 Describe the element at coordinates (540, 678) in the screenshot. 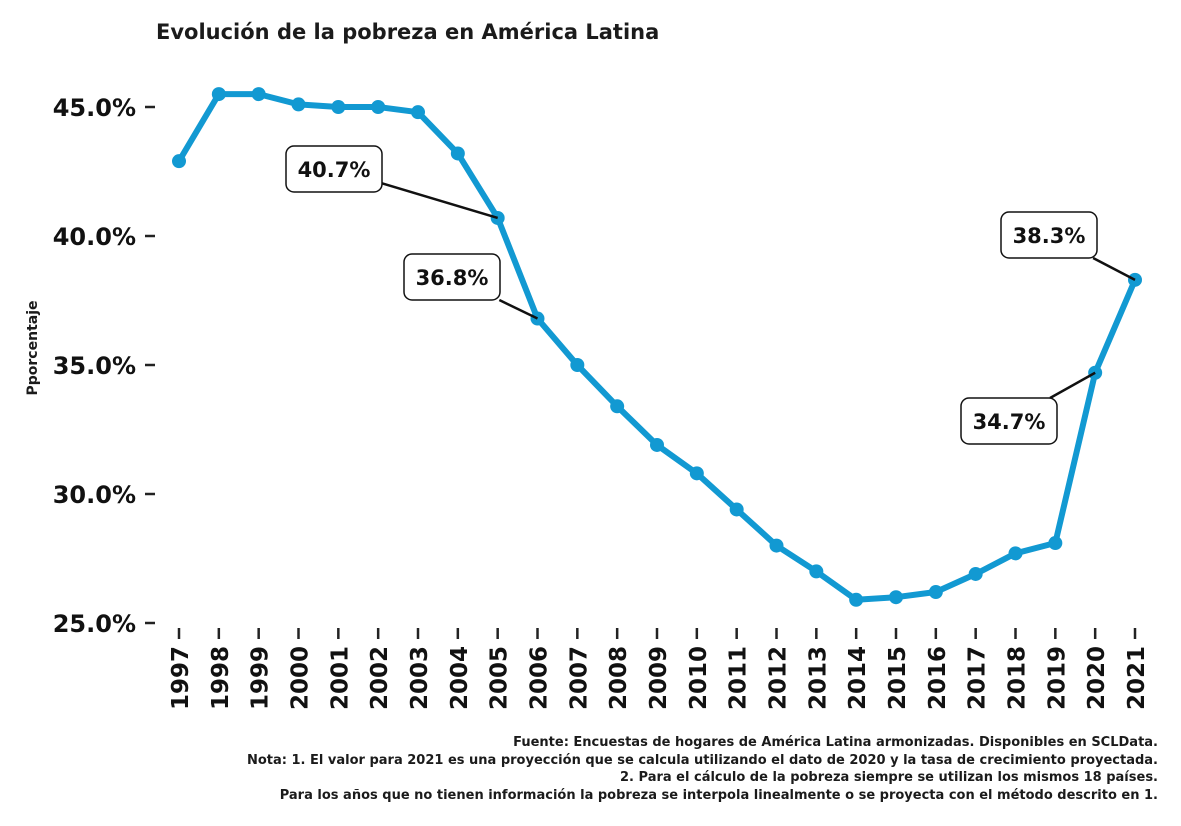

I see `x-tick-label: 2006` at that location.